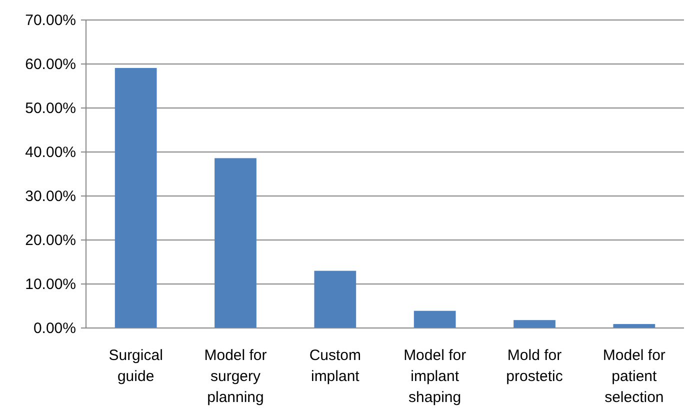  Describe the element at coordinates (535, 366) in the screenshot. I see `x-tick-label: Mold for prostetic` at that location.